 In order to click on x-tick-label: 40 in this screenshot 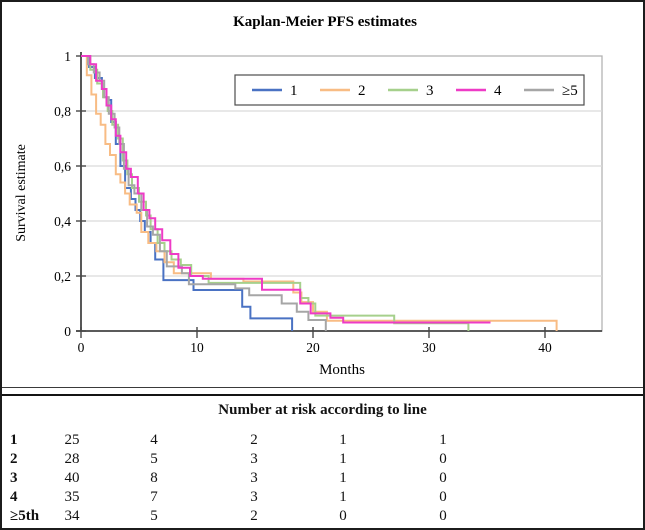, I will do `click(545, 347)`.